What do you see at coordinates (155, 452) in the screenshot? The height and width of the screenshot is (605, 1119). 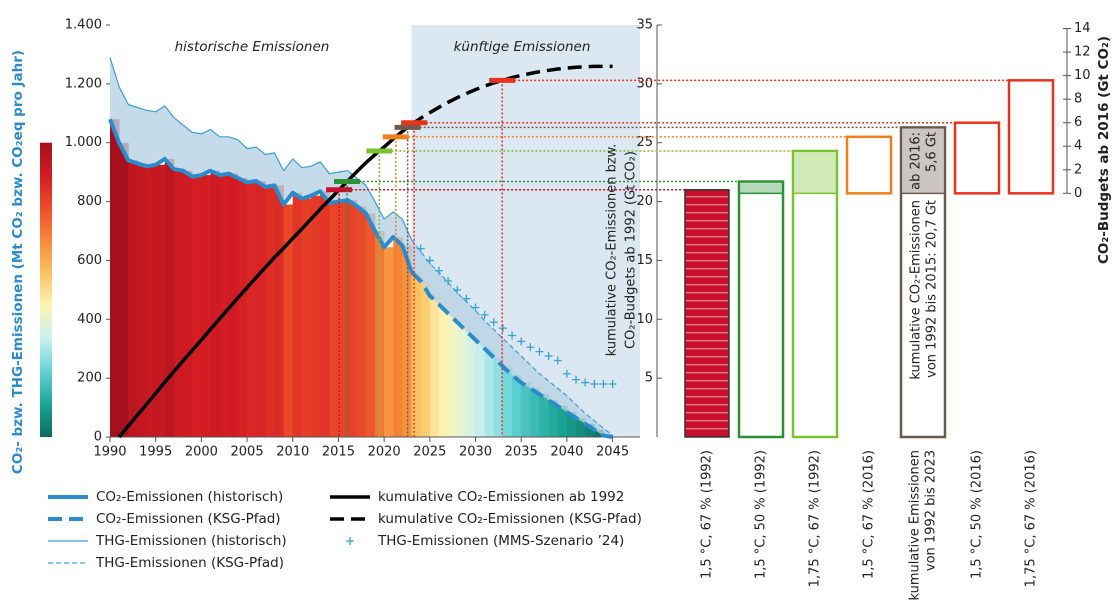 I see `x-tick-label: 1995` at bounding box center [155, 452].